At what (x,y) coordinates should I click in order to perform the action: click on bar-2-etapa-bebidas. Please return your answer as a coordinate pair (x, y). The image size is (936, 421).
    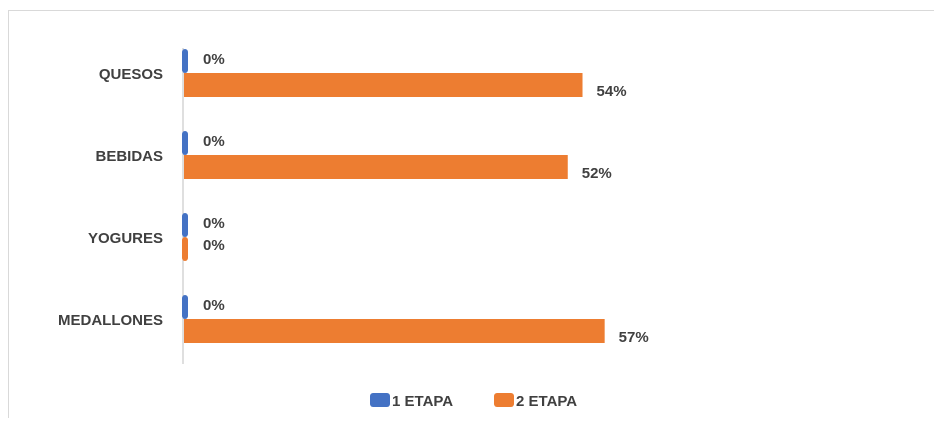
    Looking at the image, I should click on (376, 167).